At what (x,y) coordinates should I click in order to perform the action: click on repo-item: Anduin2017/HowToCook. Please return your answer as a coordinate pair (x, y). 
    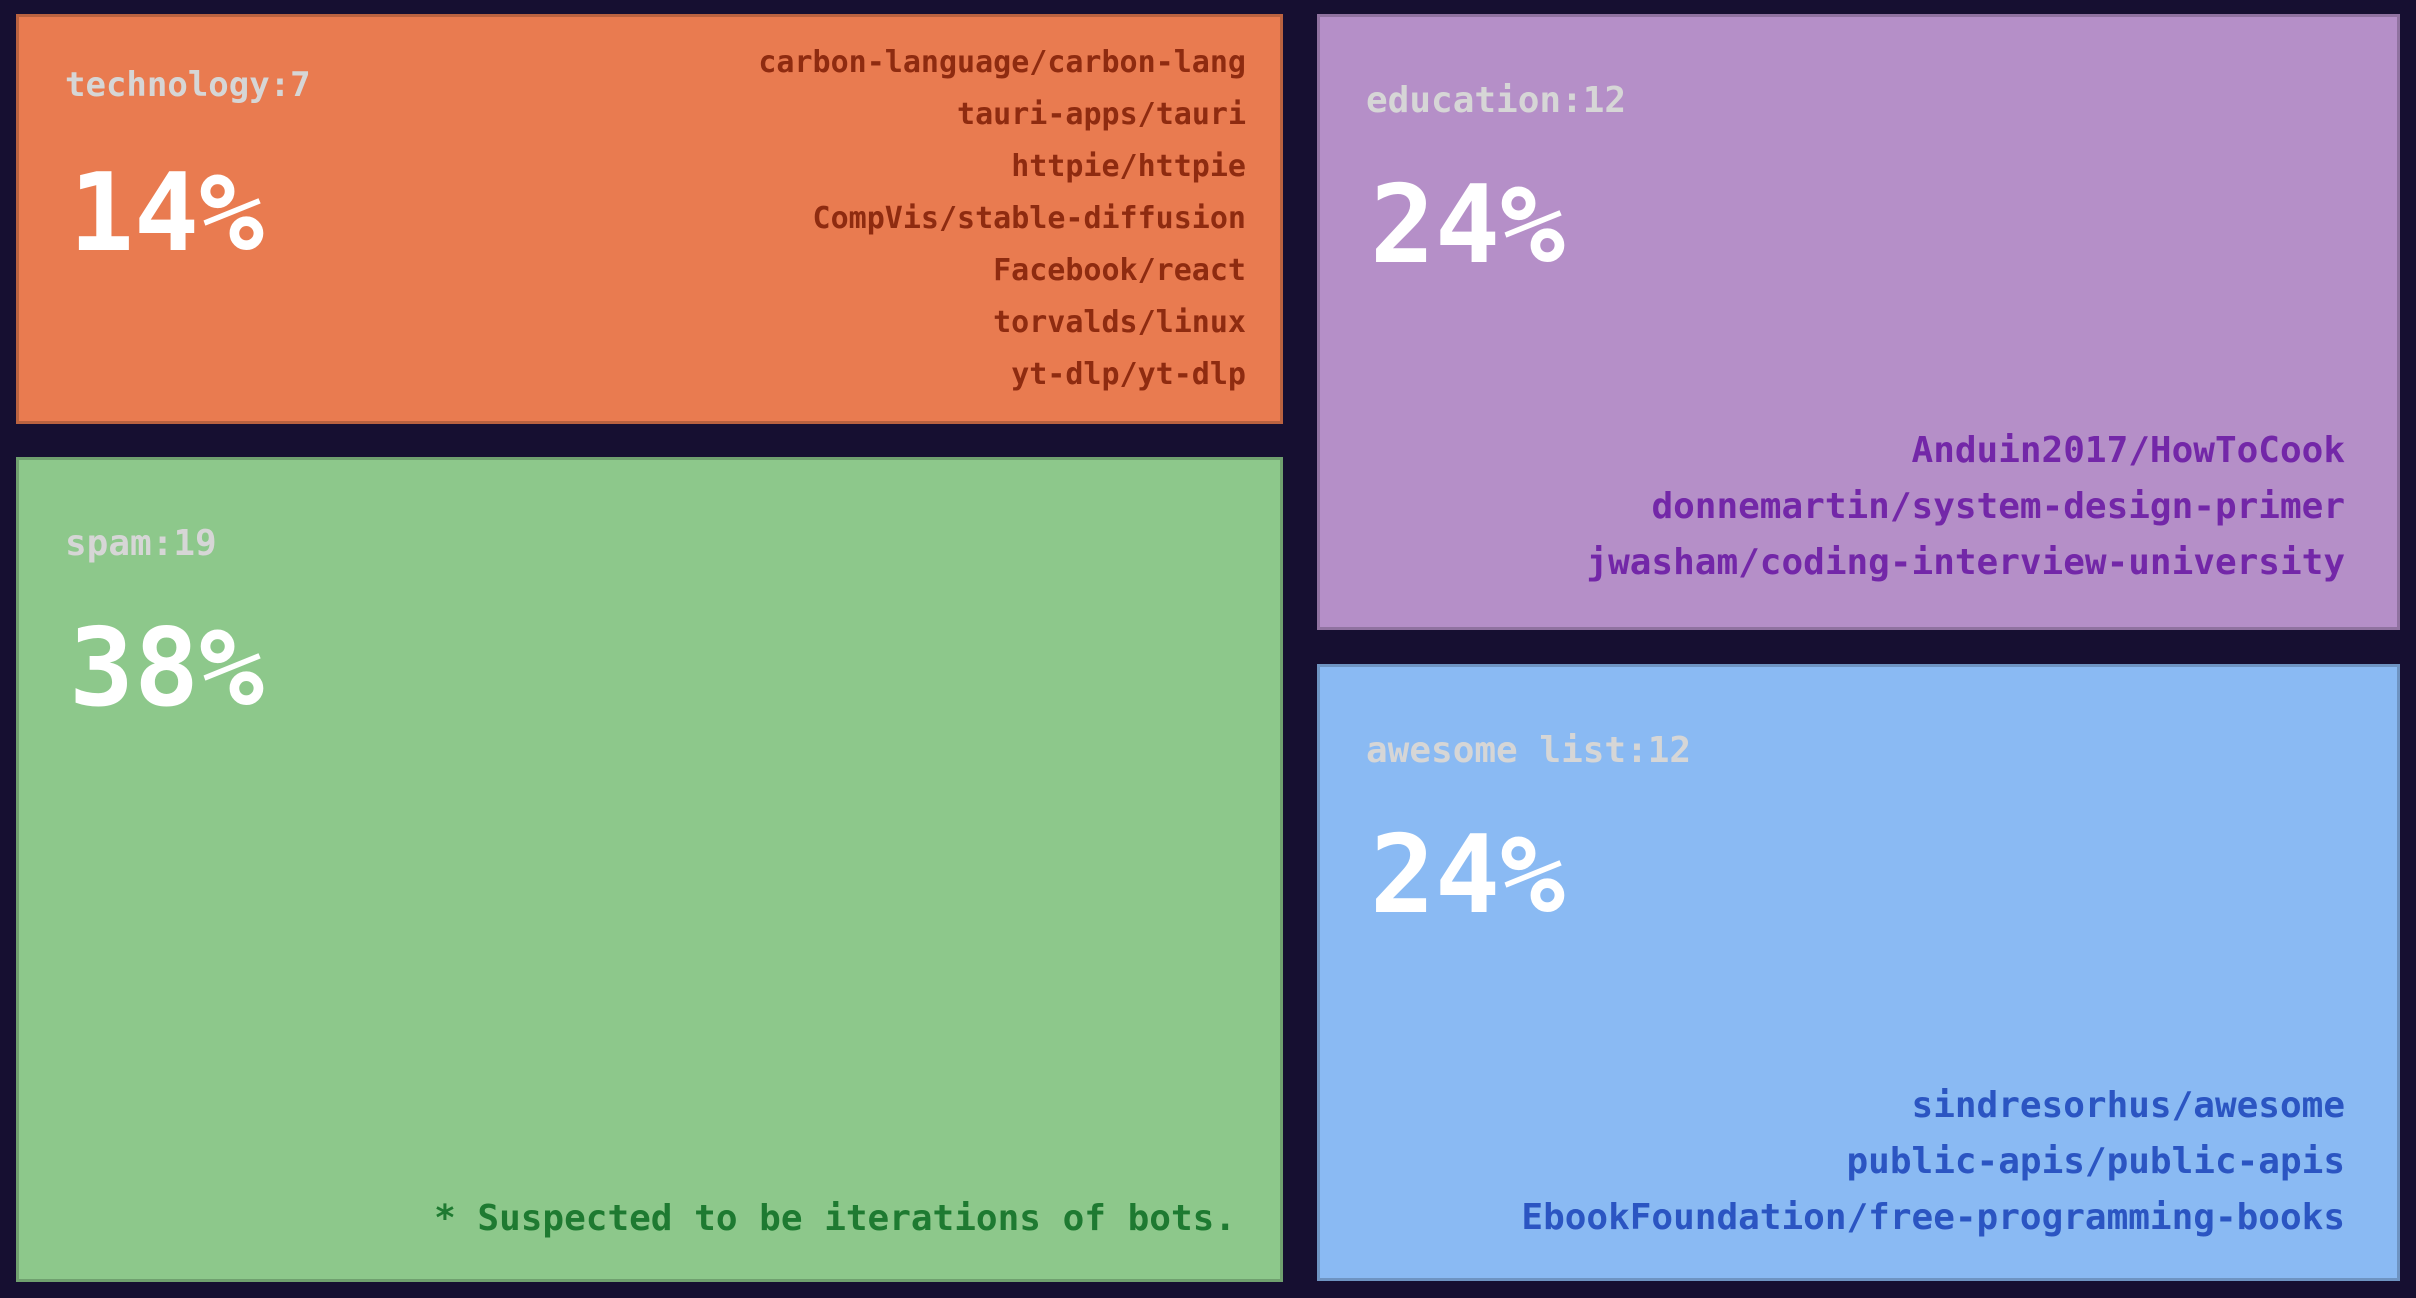
    Looking at the image, I should click on (2128, 450).